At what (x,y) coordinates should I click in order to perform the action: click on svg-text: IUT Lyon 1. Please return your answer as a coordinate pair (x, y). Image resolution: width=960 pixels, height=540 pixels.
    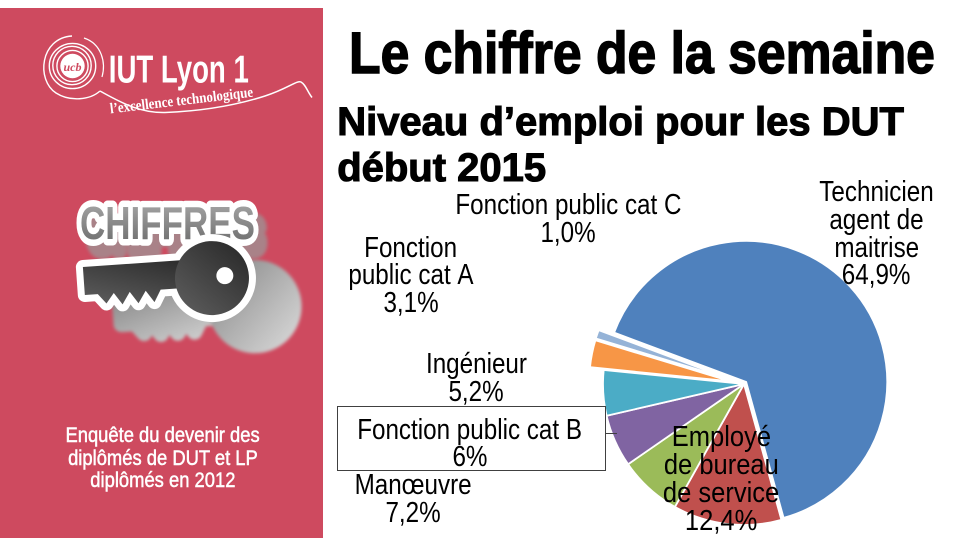
    Looking at the image, I should click on (179, 70).